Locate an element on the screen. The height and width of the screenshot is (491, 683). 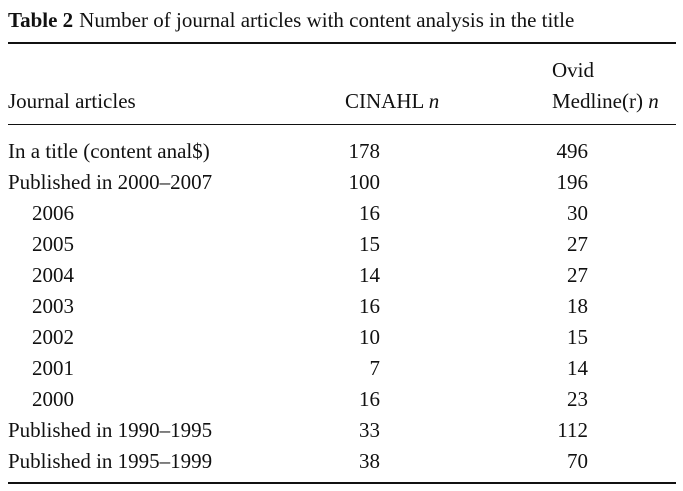
medline-value: 18 is located at coordinates (577, 306).